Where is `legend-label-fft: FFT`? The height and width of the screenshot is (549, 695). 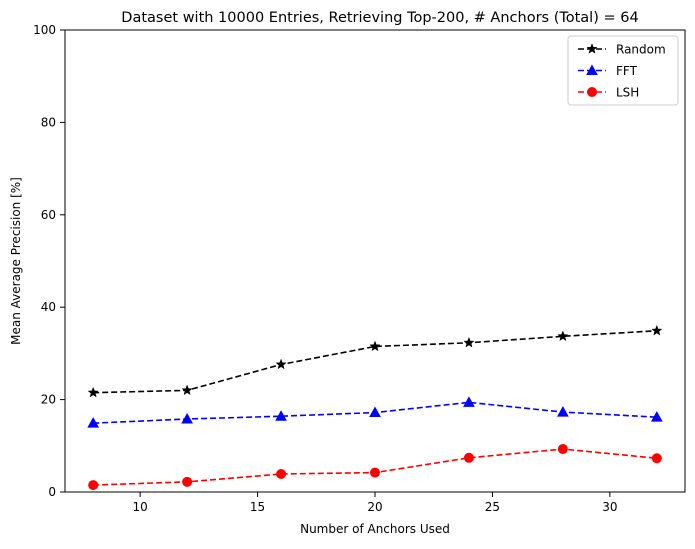 legend-label-fft: FFT is located at coordinates (627, 71).